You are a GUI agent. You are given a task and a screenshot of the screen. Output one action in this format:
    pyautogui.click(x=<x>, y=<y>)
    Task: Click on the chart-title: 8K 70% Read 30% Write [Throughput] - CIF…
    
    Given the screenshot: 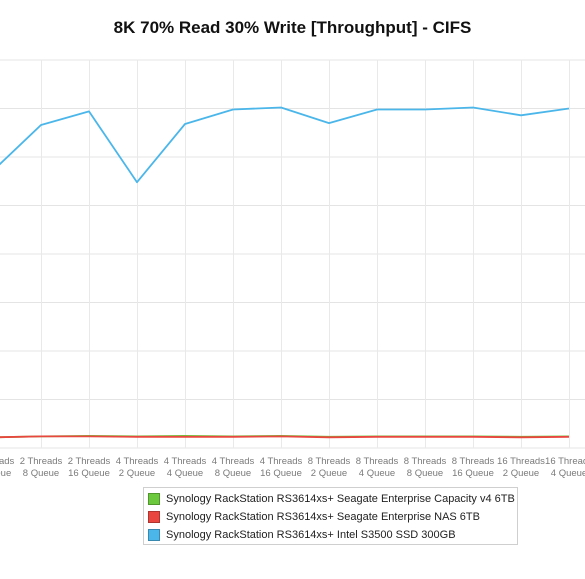 What is the action you would take?
    pyautogui.click(x=292, y=27)
    